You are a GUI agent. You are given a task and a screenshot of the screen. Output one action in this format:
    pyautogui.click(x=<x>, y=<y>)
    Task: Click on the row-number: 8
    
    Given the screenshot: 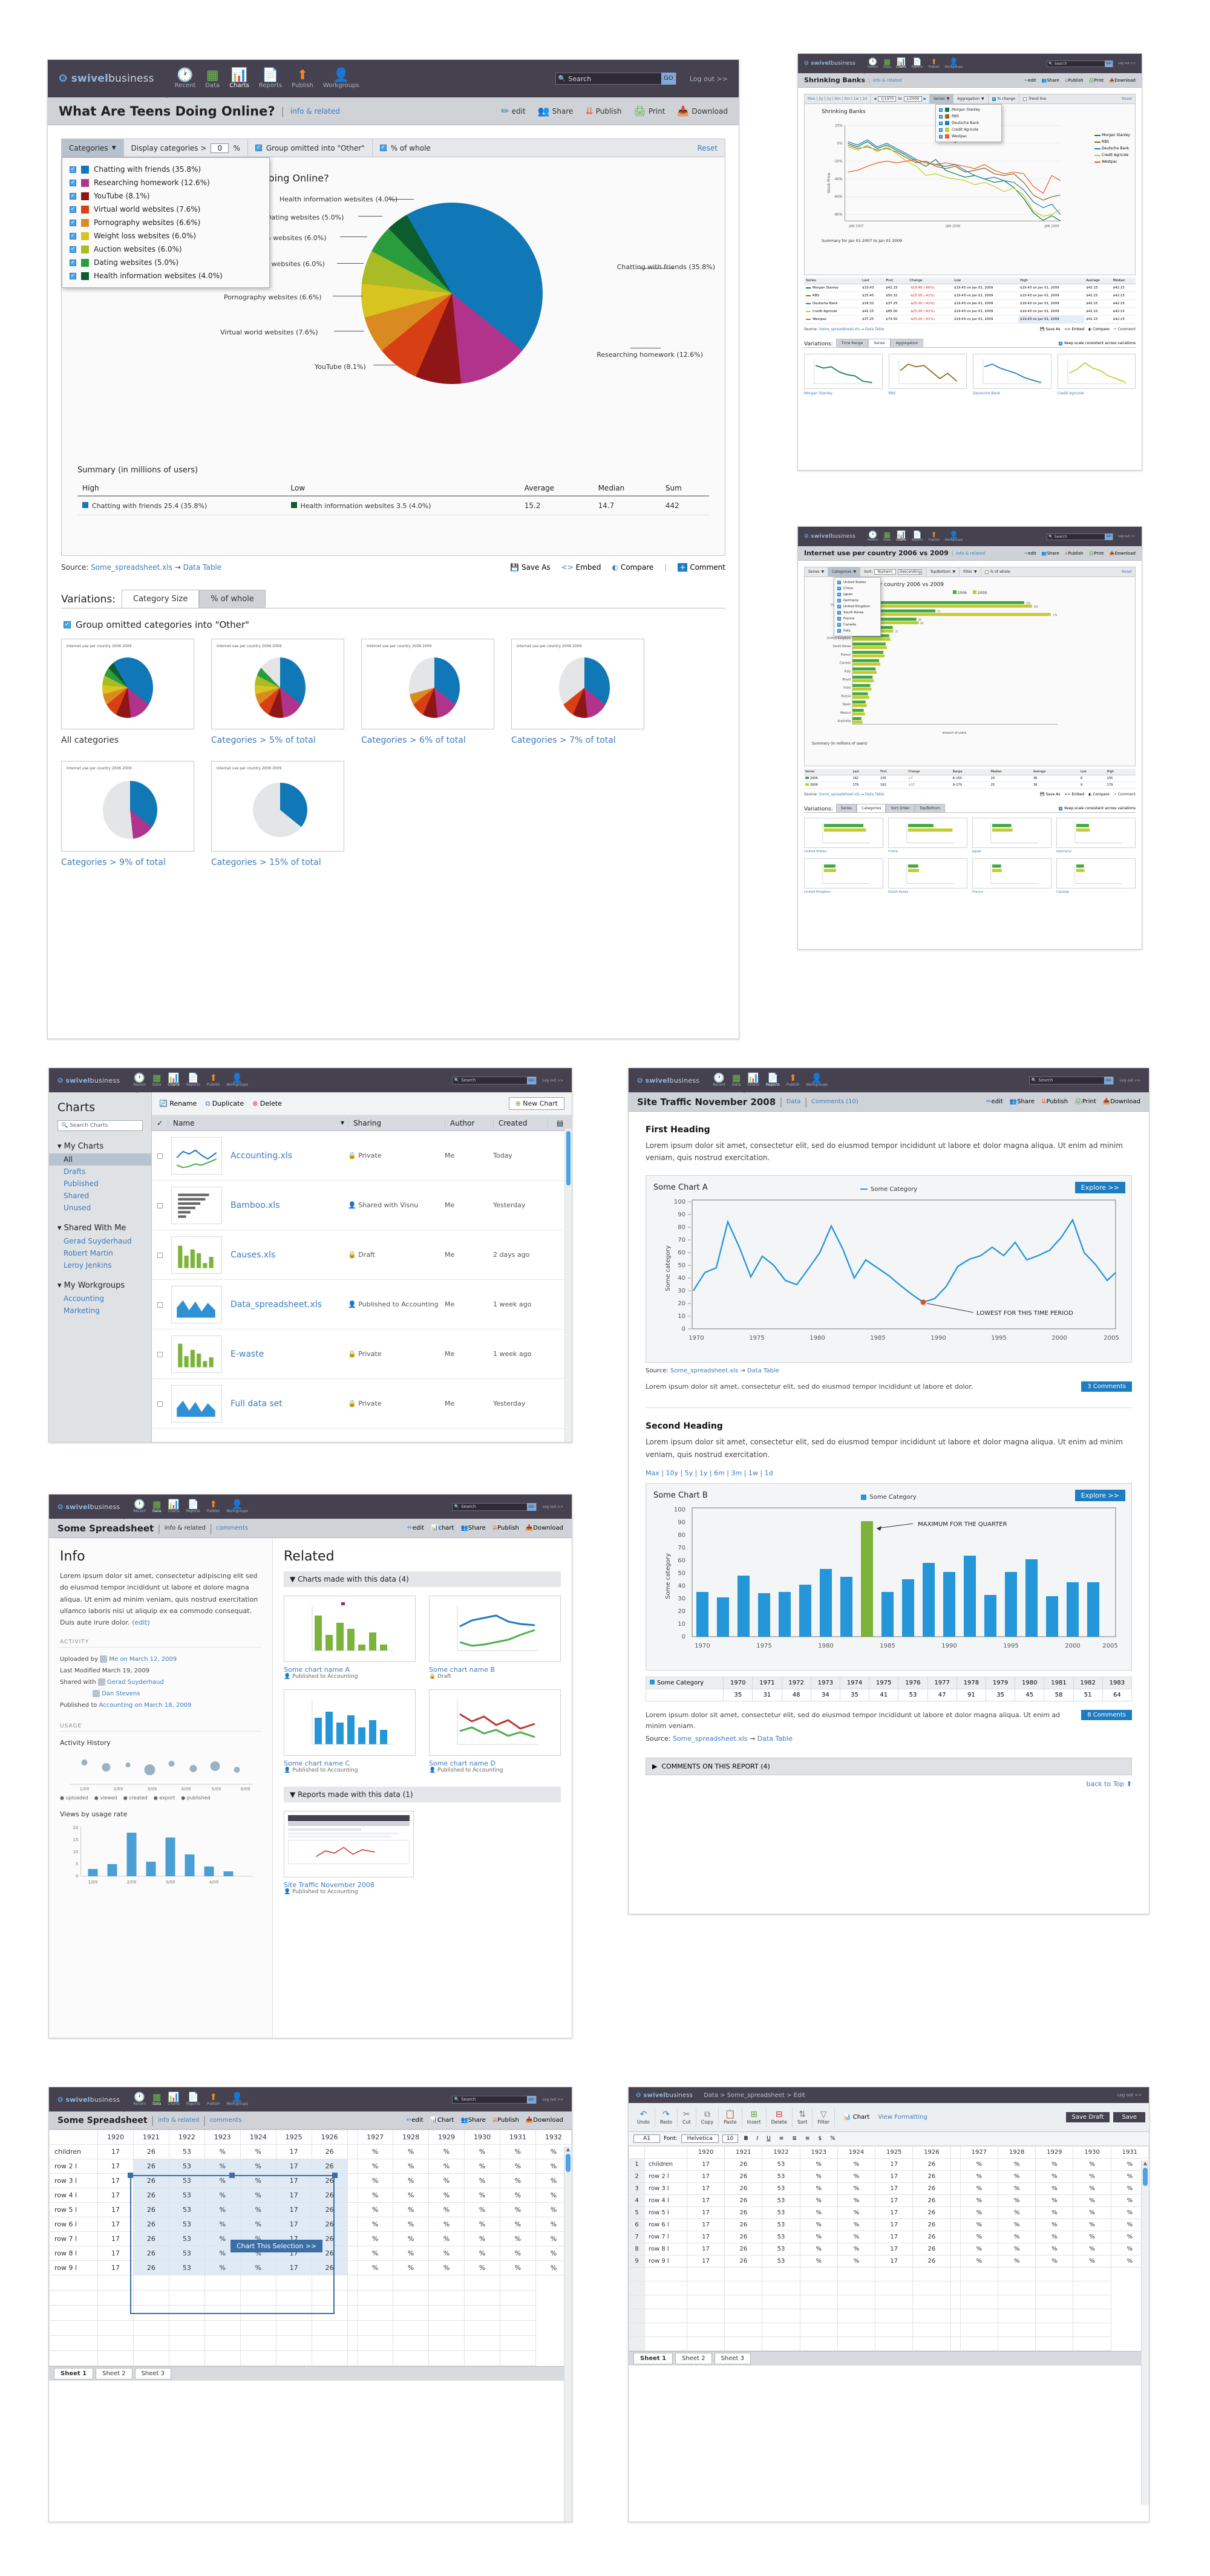 What is the action you would take?
    pyautogui.click(x=637, y=2249)
    